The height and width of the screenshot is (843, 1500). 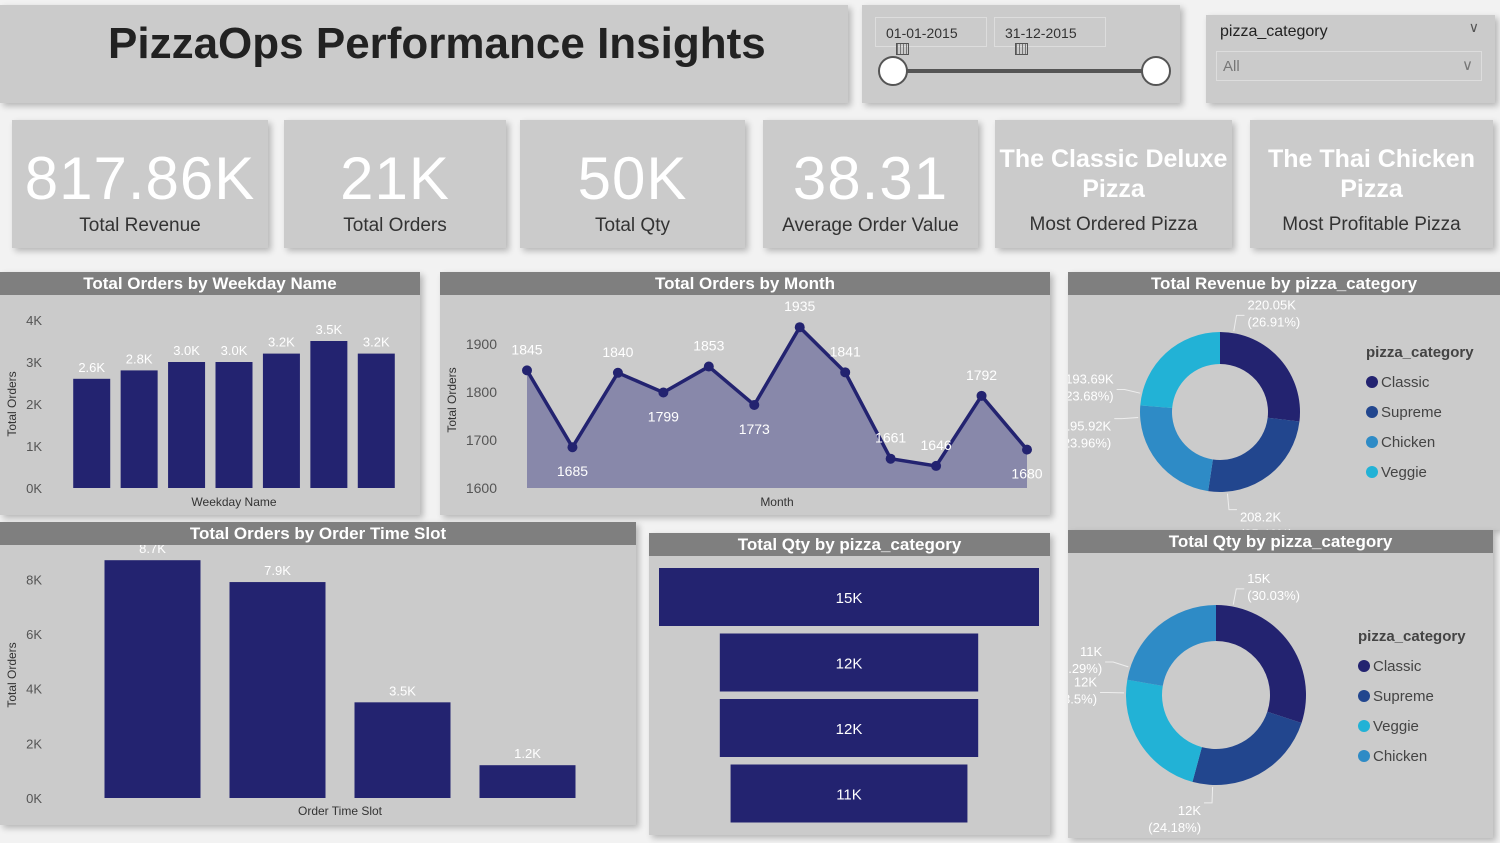 What do you see at coordinates (1026, 474) in the screenshot?
I see `data-label: 1680` at bounding box center [1026, 474].